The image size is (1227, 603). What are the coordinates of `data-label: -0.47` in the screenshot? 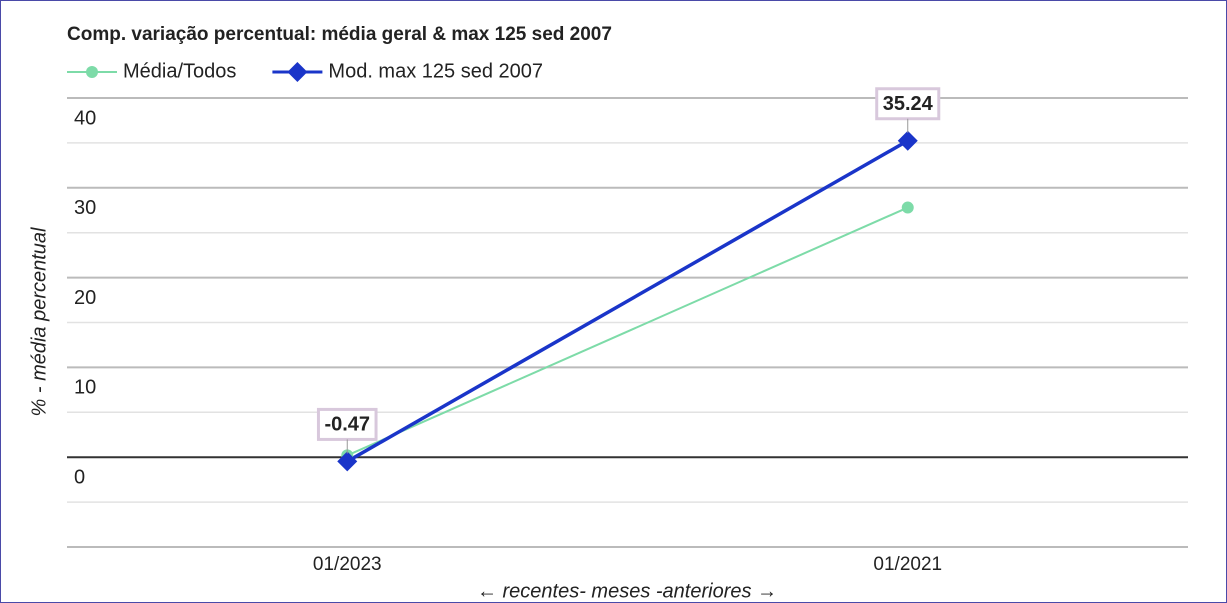 It's located at (347, 425).